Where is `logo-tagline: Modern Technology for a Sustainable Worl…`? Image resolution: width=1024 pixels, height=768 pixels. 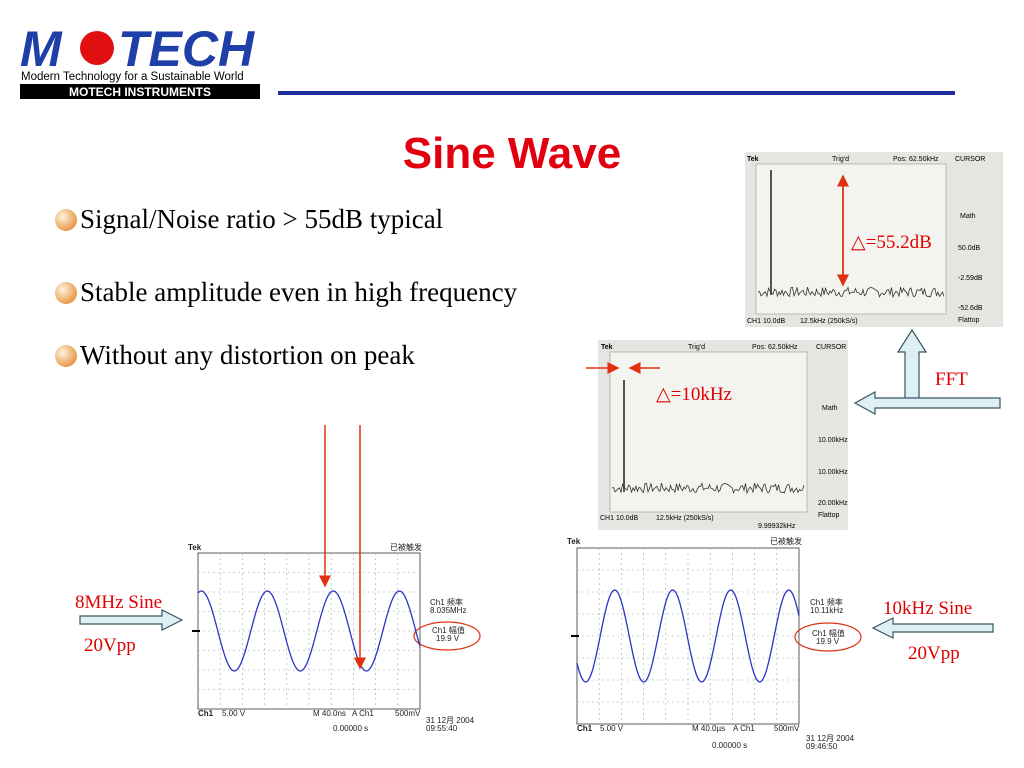 logo-tagline: Modern Technology for a Sustainable Worl… is located at coordinates (132, 77).